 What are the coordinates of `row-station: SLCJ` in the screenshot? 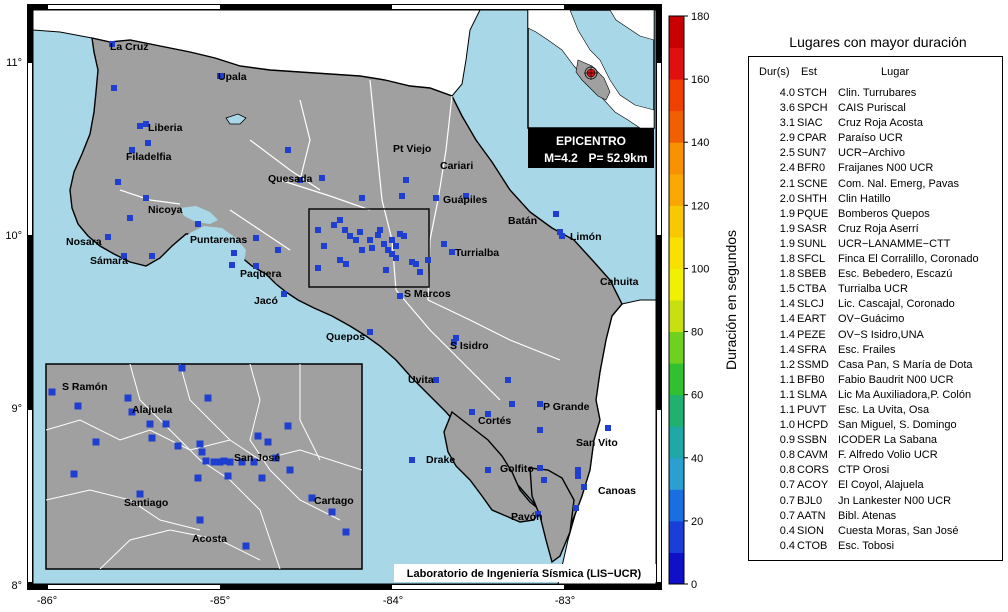 It's located at (810, 304).